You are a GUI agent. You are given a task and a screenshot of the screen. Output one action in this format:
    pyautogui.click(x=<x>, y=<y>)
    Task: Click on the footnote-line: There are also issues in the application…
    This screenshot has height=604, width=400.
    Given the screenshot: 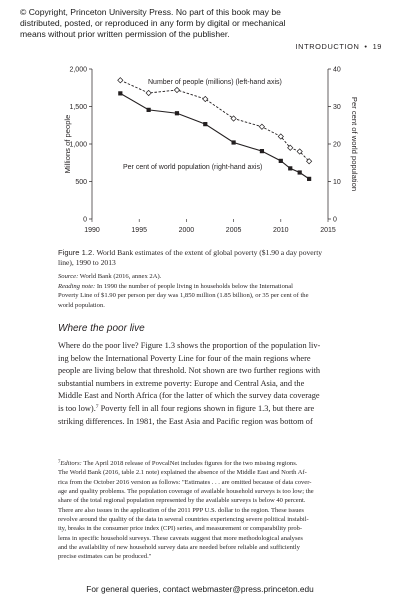 What is the action you would take?
    pyautogui.click(x=181, y=510)
    